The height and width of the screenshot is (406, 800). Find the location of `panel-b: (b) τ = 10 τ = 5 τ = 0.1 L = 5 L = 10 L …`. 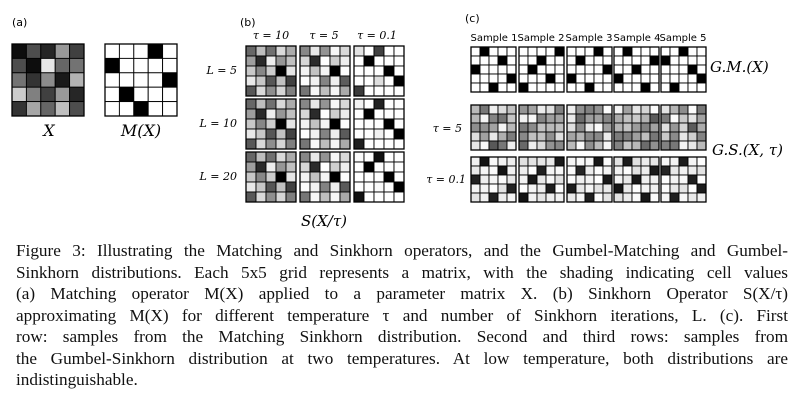

panel-b: (b) τ = 10 τ = 5 τ = 0.1 L = 5 L = 10 L … is located at coordinates (301, 123).